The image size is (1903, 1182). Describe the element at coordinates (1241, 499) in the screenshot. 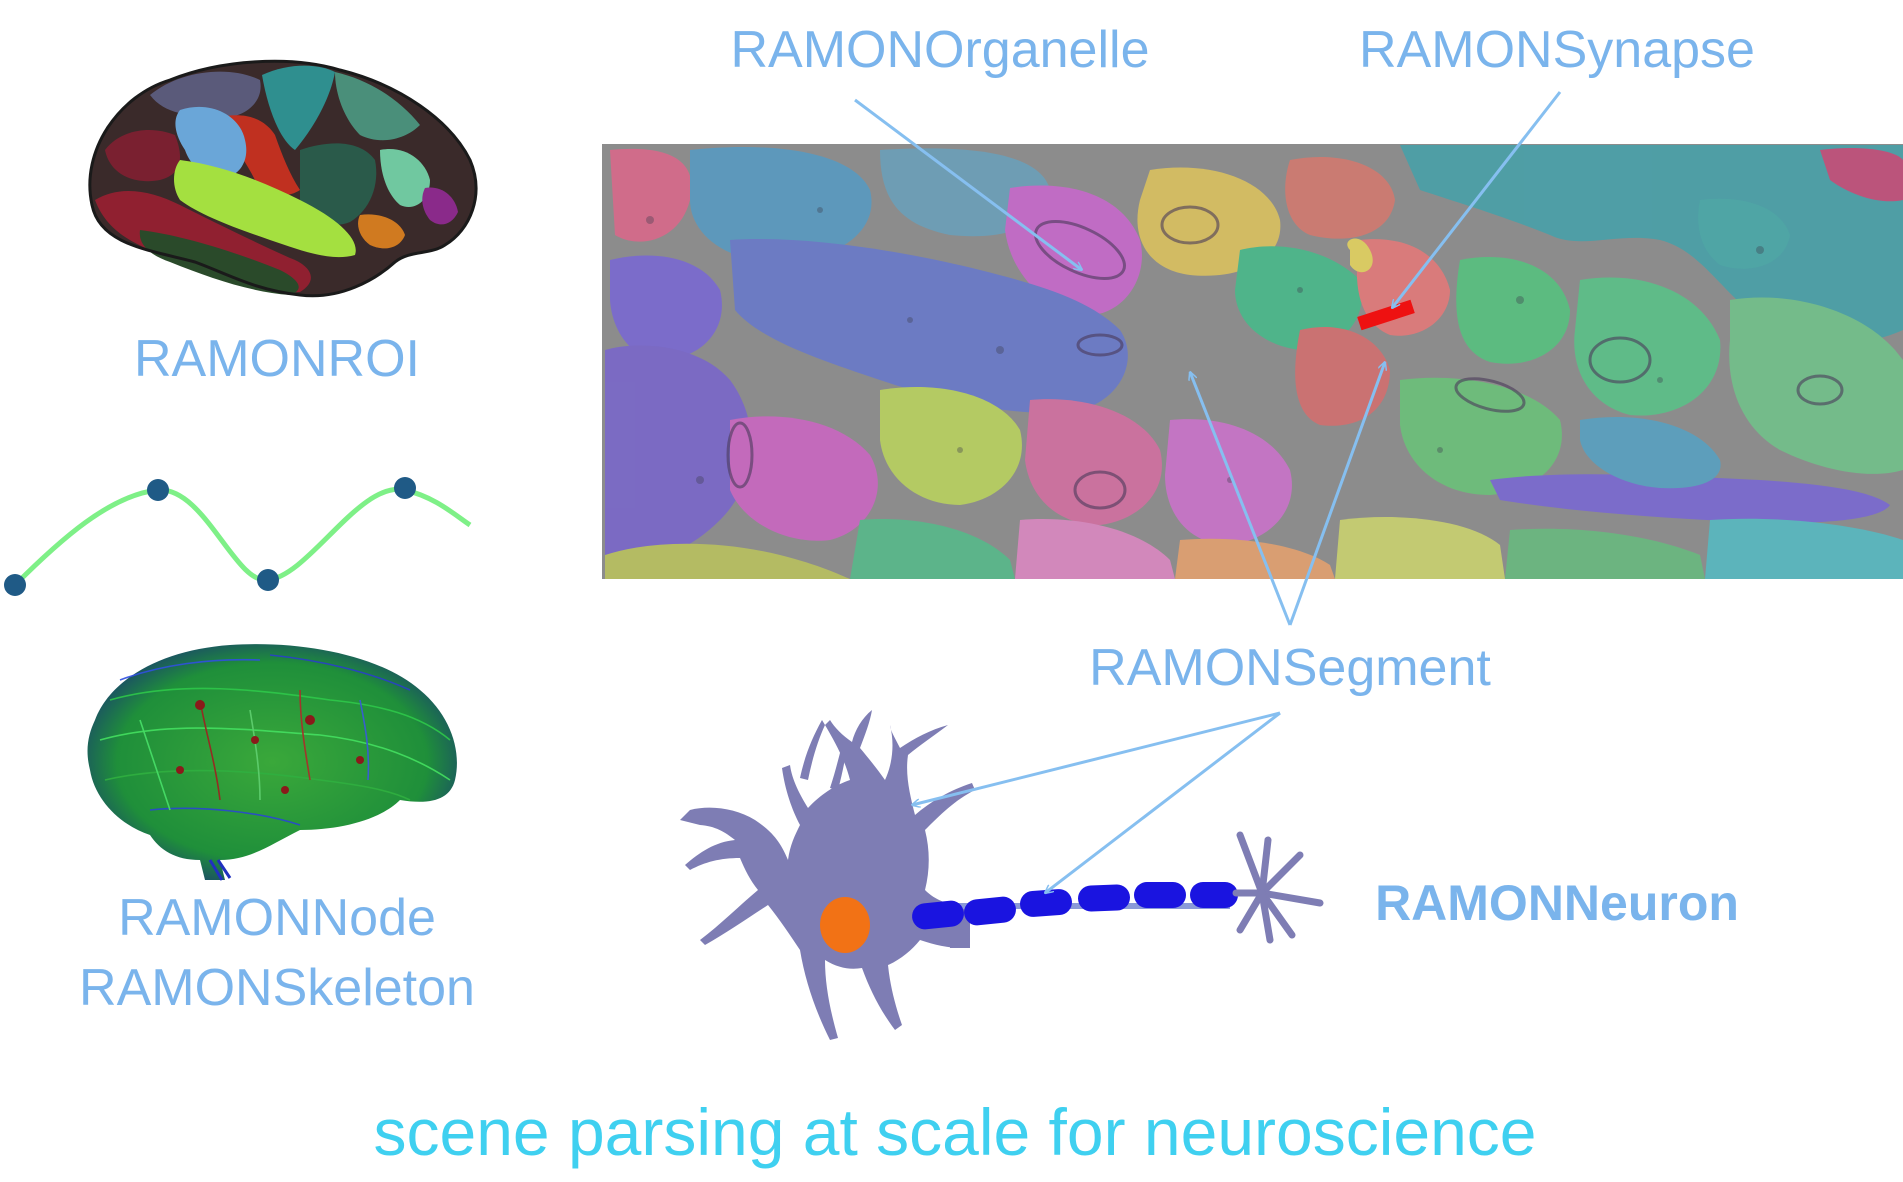

I see `arrow-segment-to-em-left` at that location.